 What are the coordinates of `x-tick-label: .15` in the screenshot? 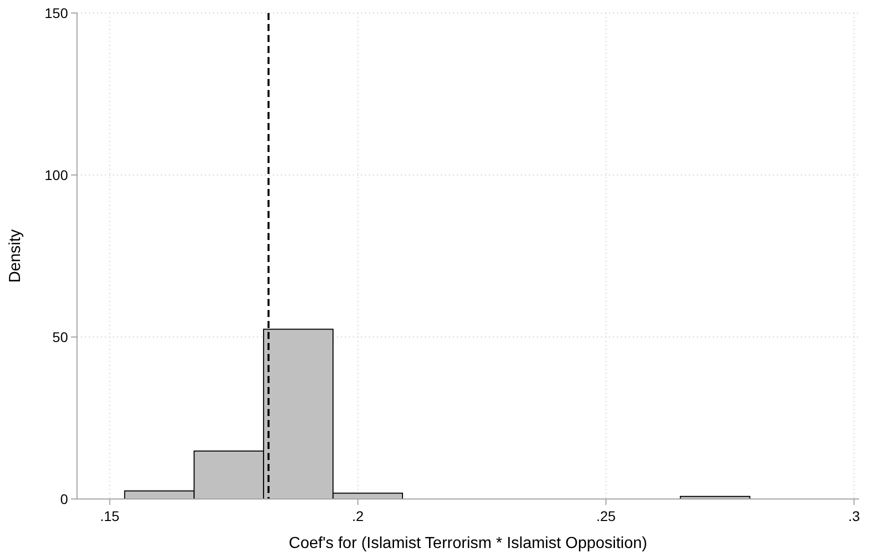 It's located at (110, 516).